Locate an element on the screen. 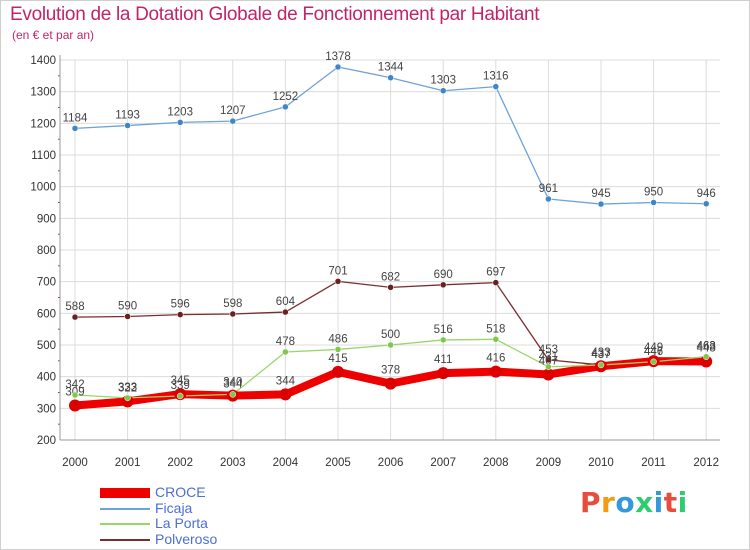 This screenshot has width=750, height=550. legend-swatch-polveroso is located at coordinates (125, 539).